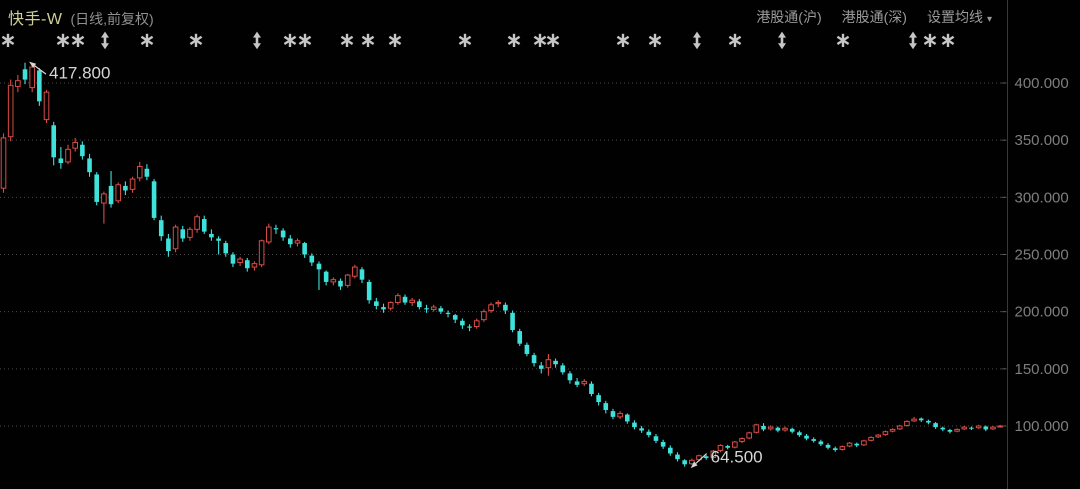 The height and width of the screenshot is (489, 1080). What do you see at coordinates (478, 40) in the screenshot?
I see `event-markers` at bounding box center [478, 40].